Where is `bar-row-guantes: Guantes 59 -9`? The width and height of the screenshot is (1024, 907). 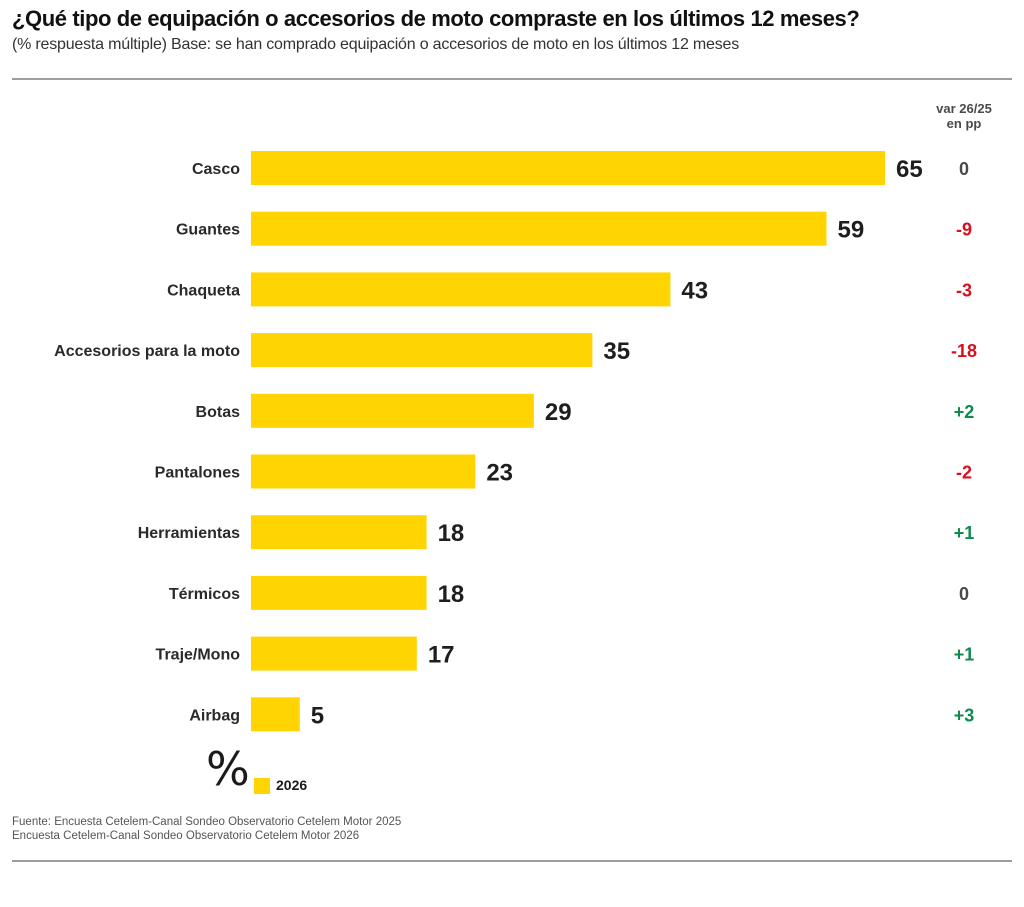 bar-row-guantes: Guantes 59 -9 is located at coordinates (574, 228).